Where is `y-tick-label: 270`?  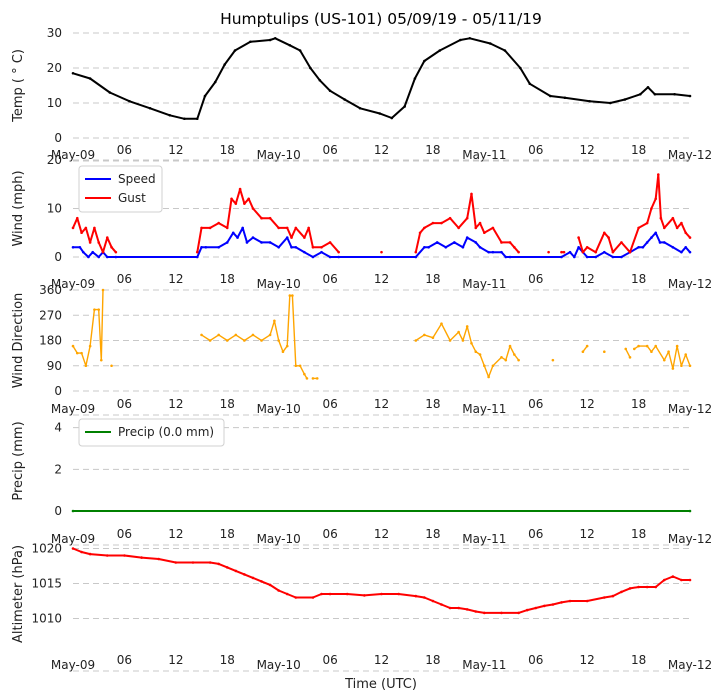
y-tick-label: 270 is located at coordinates (50, 315).